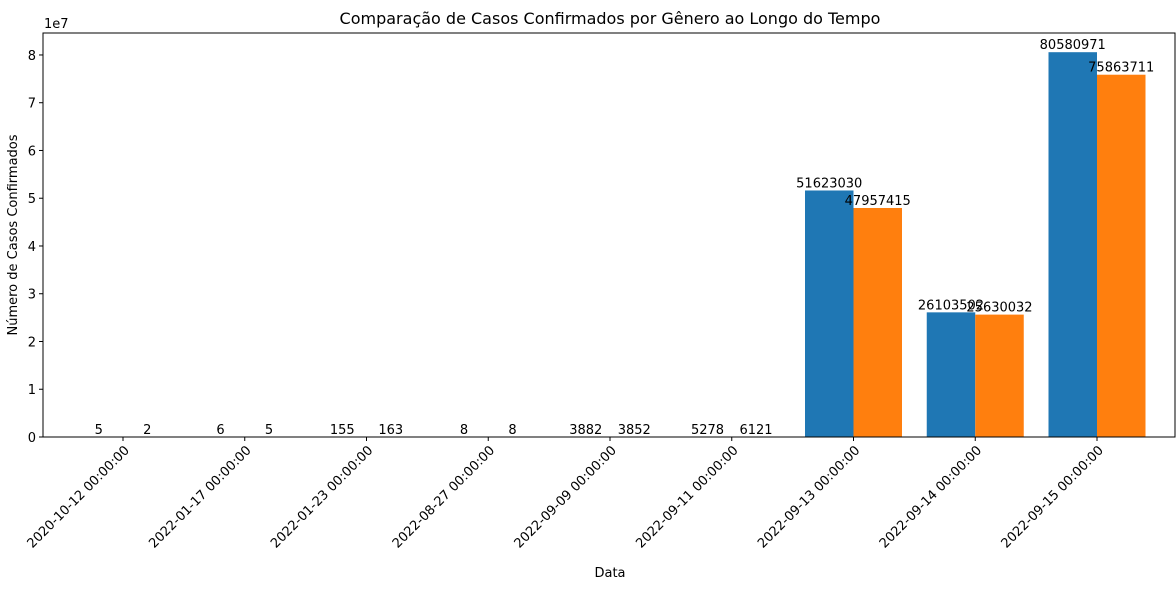 This screenshot has height=590, width=1176. I want to click on x-tick-label: 2020-10-12 00:00:00, so click(79, 497).